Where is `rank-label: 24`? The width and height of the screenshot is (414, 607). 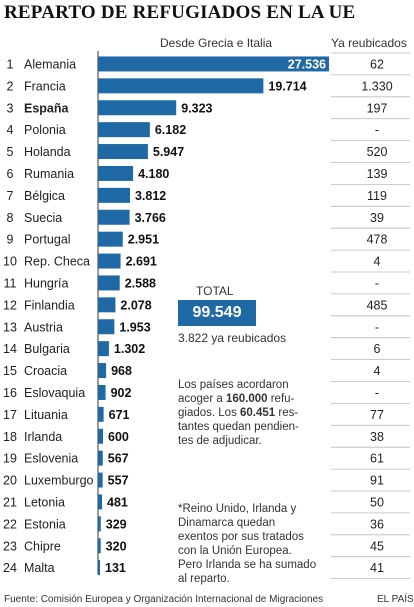
rank-label: 24 is located at coordinates (10, 568).